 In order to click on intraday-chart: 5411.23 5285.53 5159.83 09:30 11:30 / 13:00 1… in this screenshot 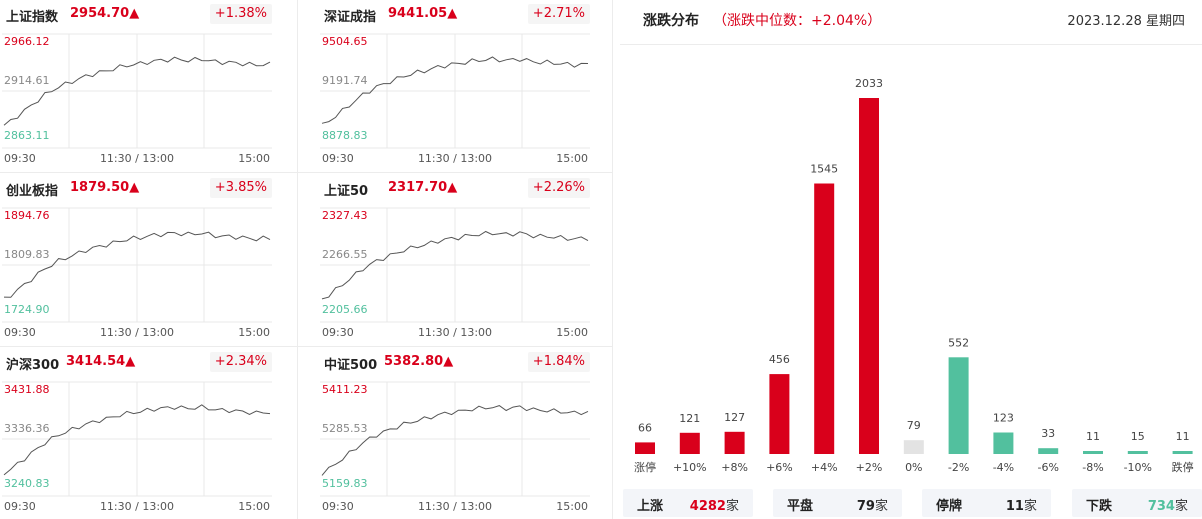, I will do `click(455, 447)`.